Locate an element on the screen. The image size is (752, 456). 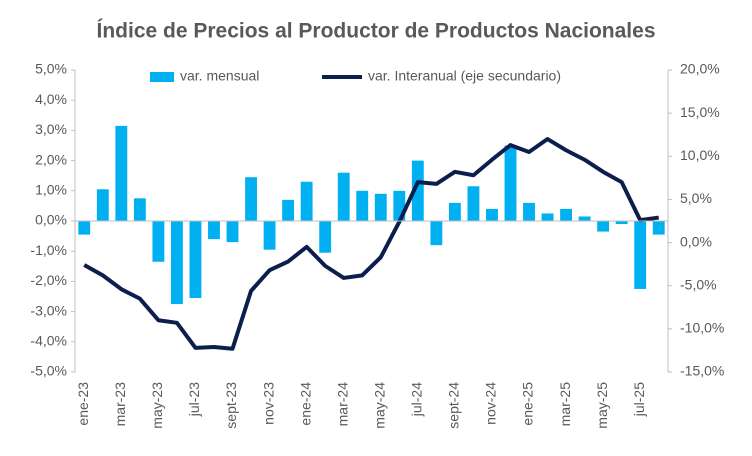
x-tick-label: mar-23 is located at coordinates (120, 404).